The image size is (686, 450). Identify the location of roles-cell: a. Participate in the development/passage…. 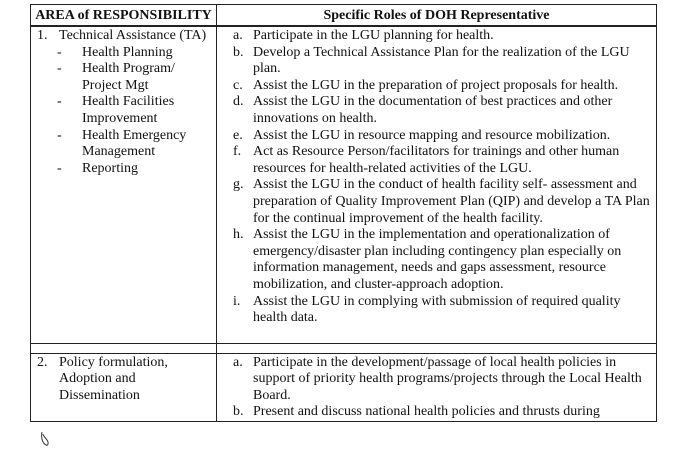
(436, 387).